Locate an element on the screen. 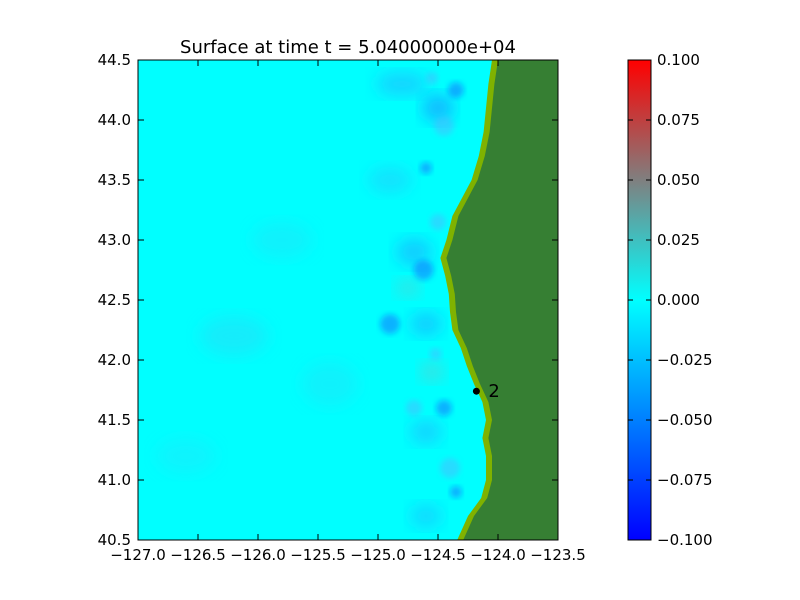 This screenshot has height=600, width=800. x-tick-label: −124.0 is located at coordinates (498, 555).